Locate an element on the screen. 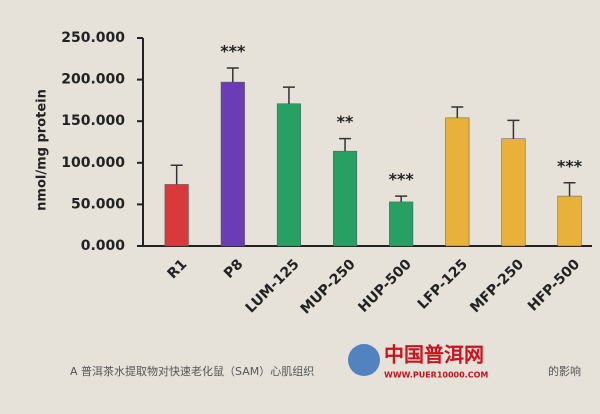  y-tick-label: 50.000 is located at coordinates (98, 204).